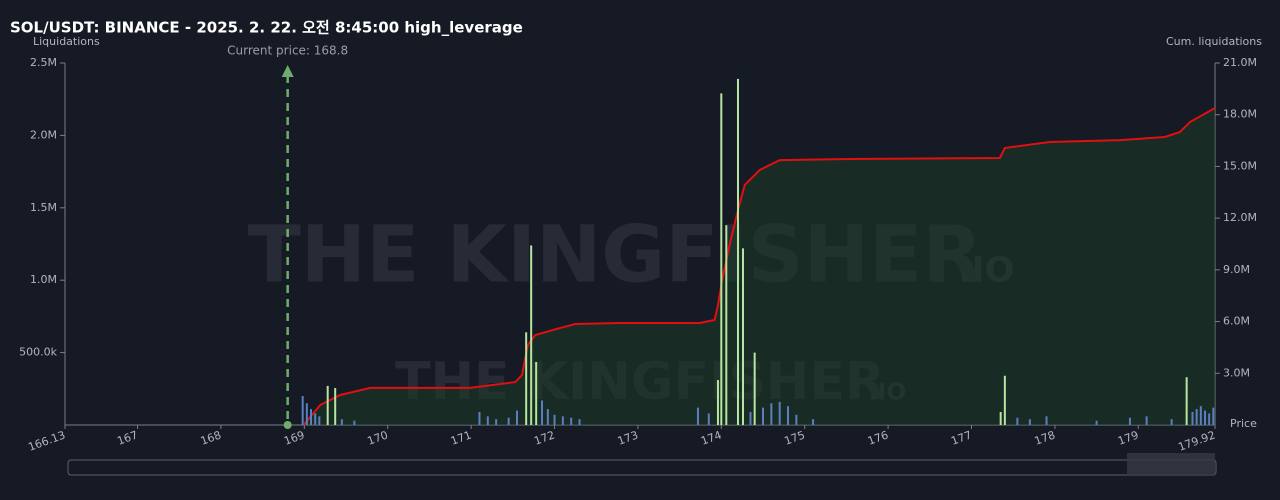  What do you see at coordinates (43, 134) in the screenshot?
I see `y-tick-label: 2.0M` at bounding box center [43, 134].